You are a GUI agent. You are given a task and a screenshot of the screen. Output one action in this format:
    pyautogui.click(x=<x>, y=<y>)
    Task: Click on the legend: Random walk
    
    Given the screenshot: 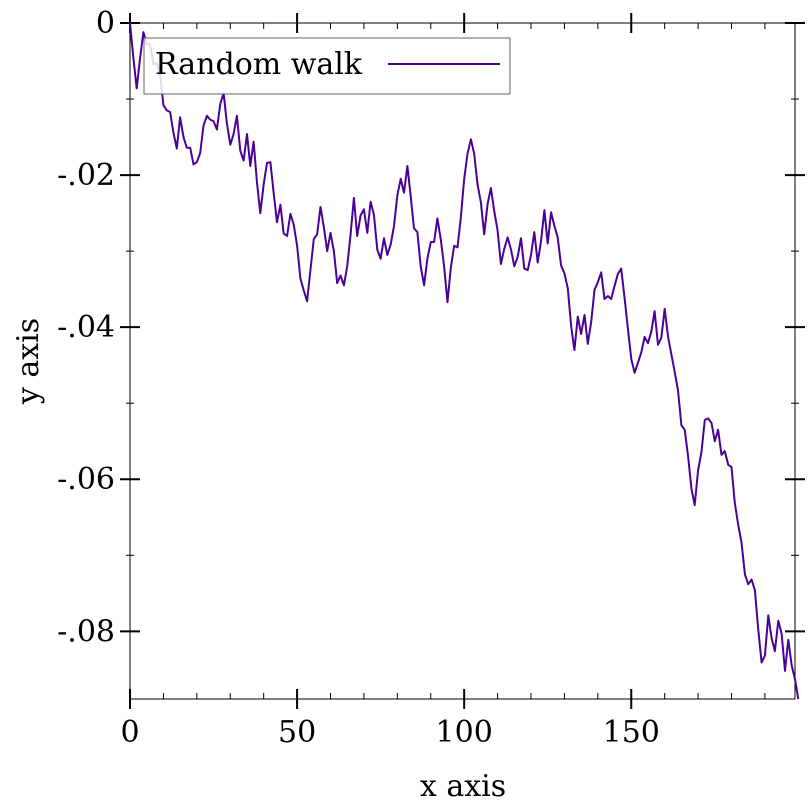 What is the action you would take?
    pyautogui.click(x=327, y=66)
    